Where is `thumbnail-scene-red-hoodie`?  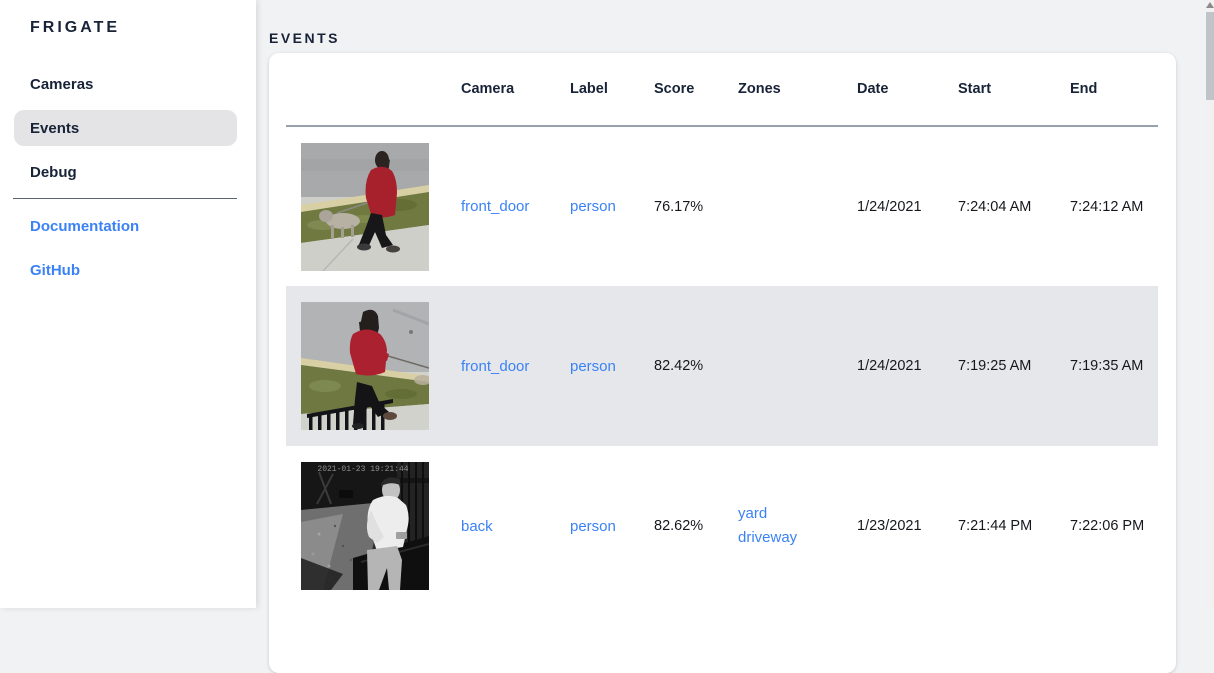 thumbnail-scene-red-hoodie is located at coordinates (365, 366).